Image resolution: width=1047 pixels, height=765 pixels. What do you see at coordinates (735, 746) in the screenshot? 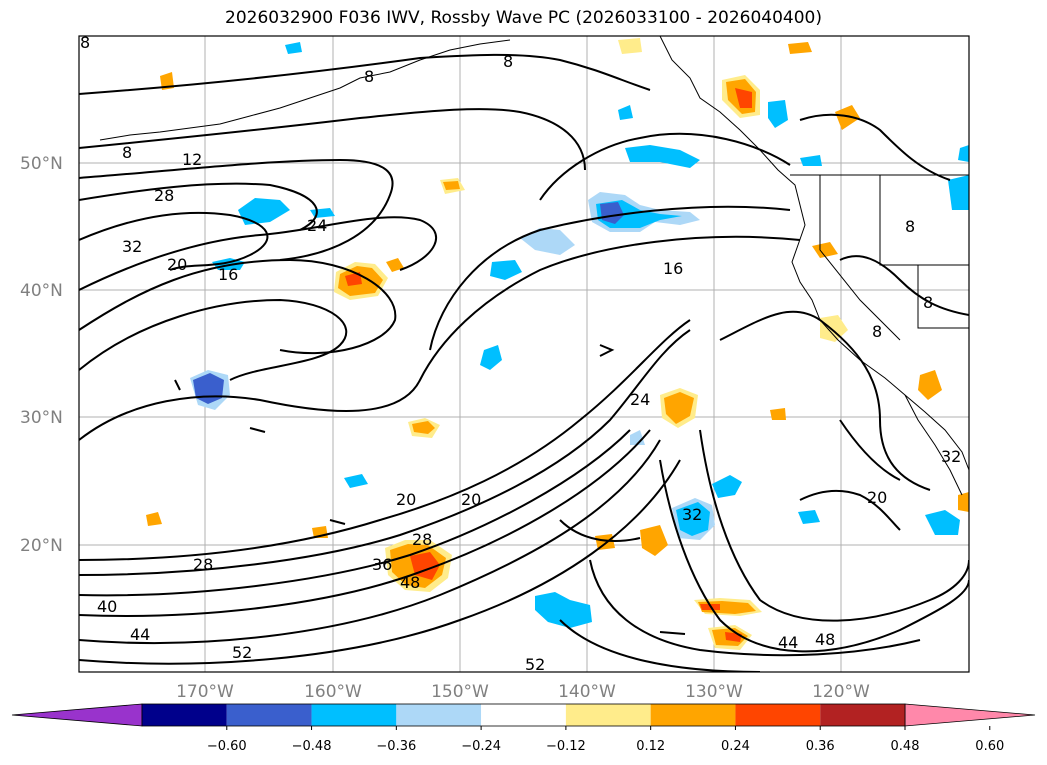
I see `colorbar-tick-label: 0.24` at bounding box center [735, 746].